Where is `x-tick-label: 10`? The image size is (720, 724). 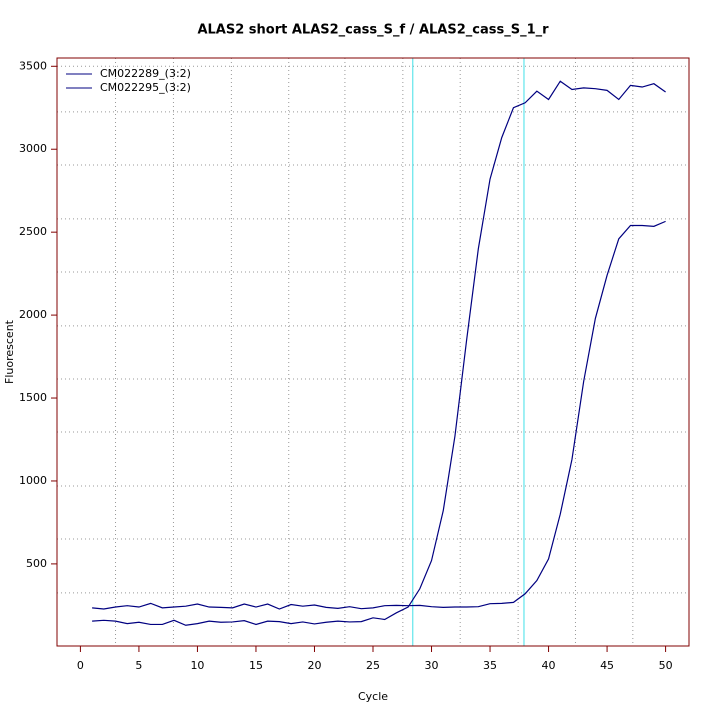 x-tick-label: 10 is located at coordinates (197, 665).